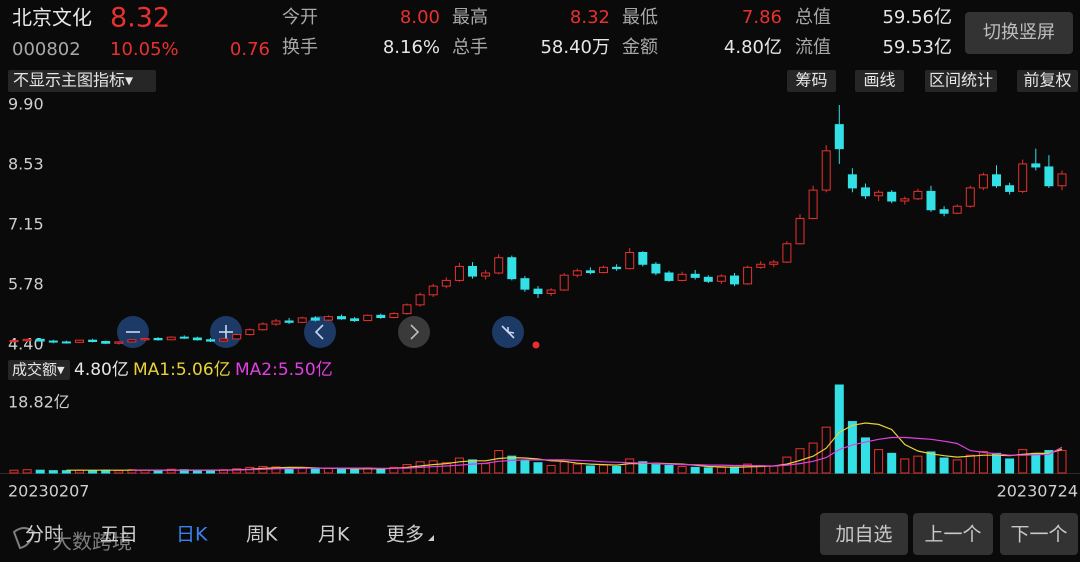  I want to click on tab: 周K, so click(262, 535).